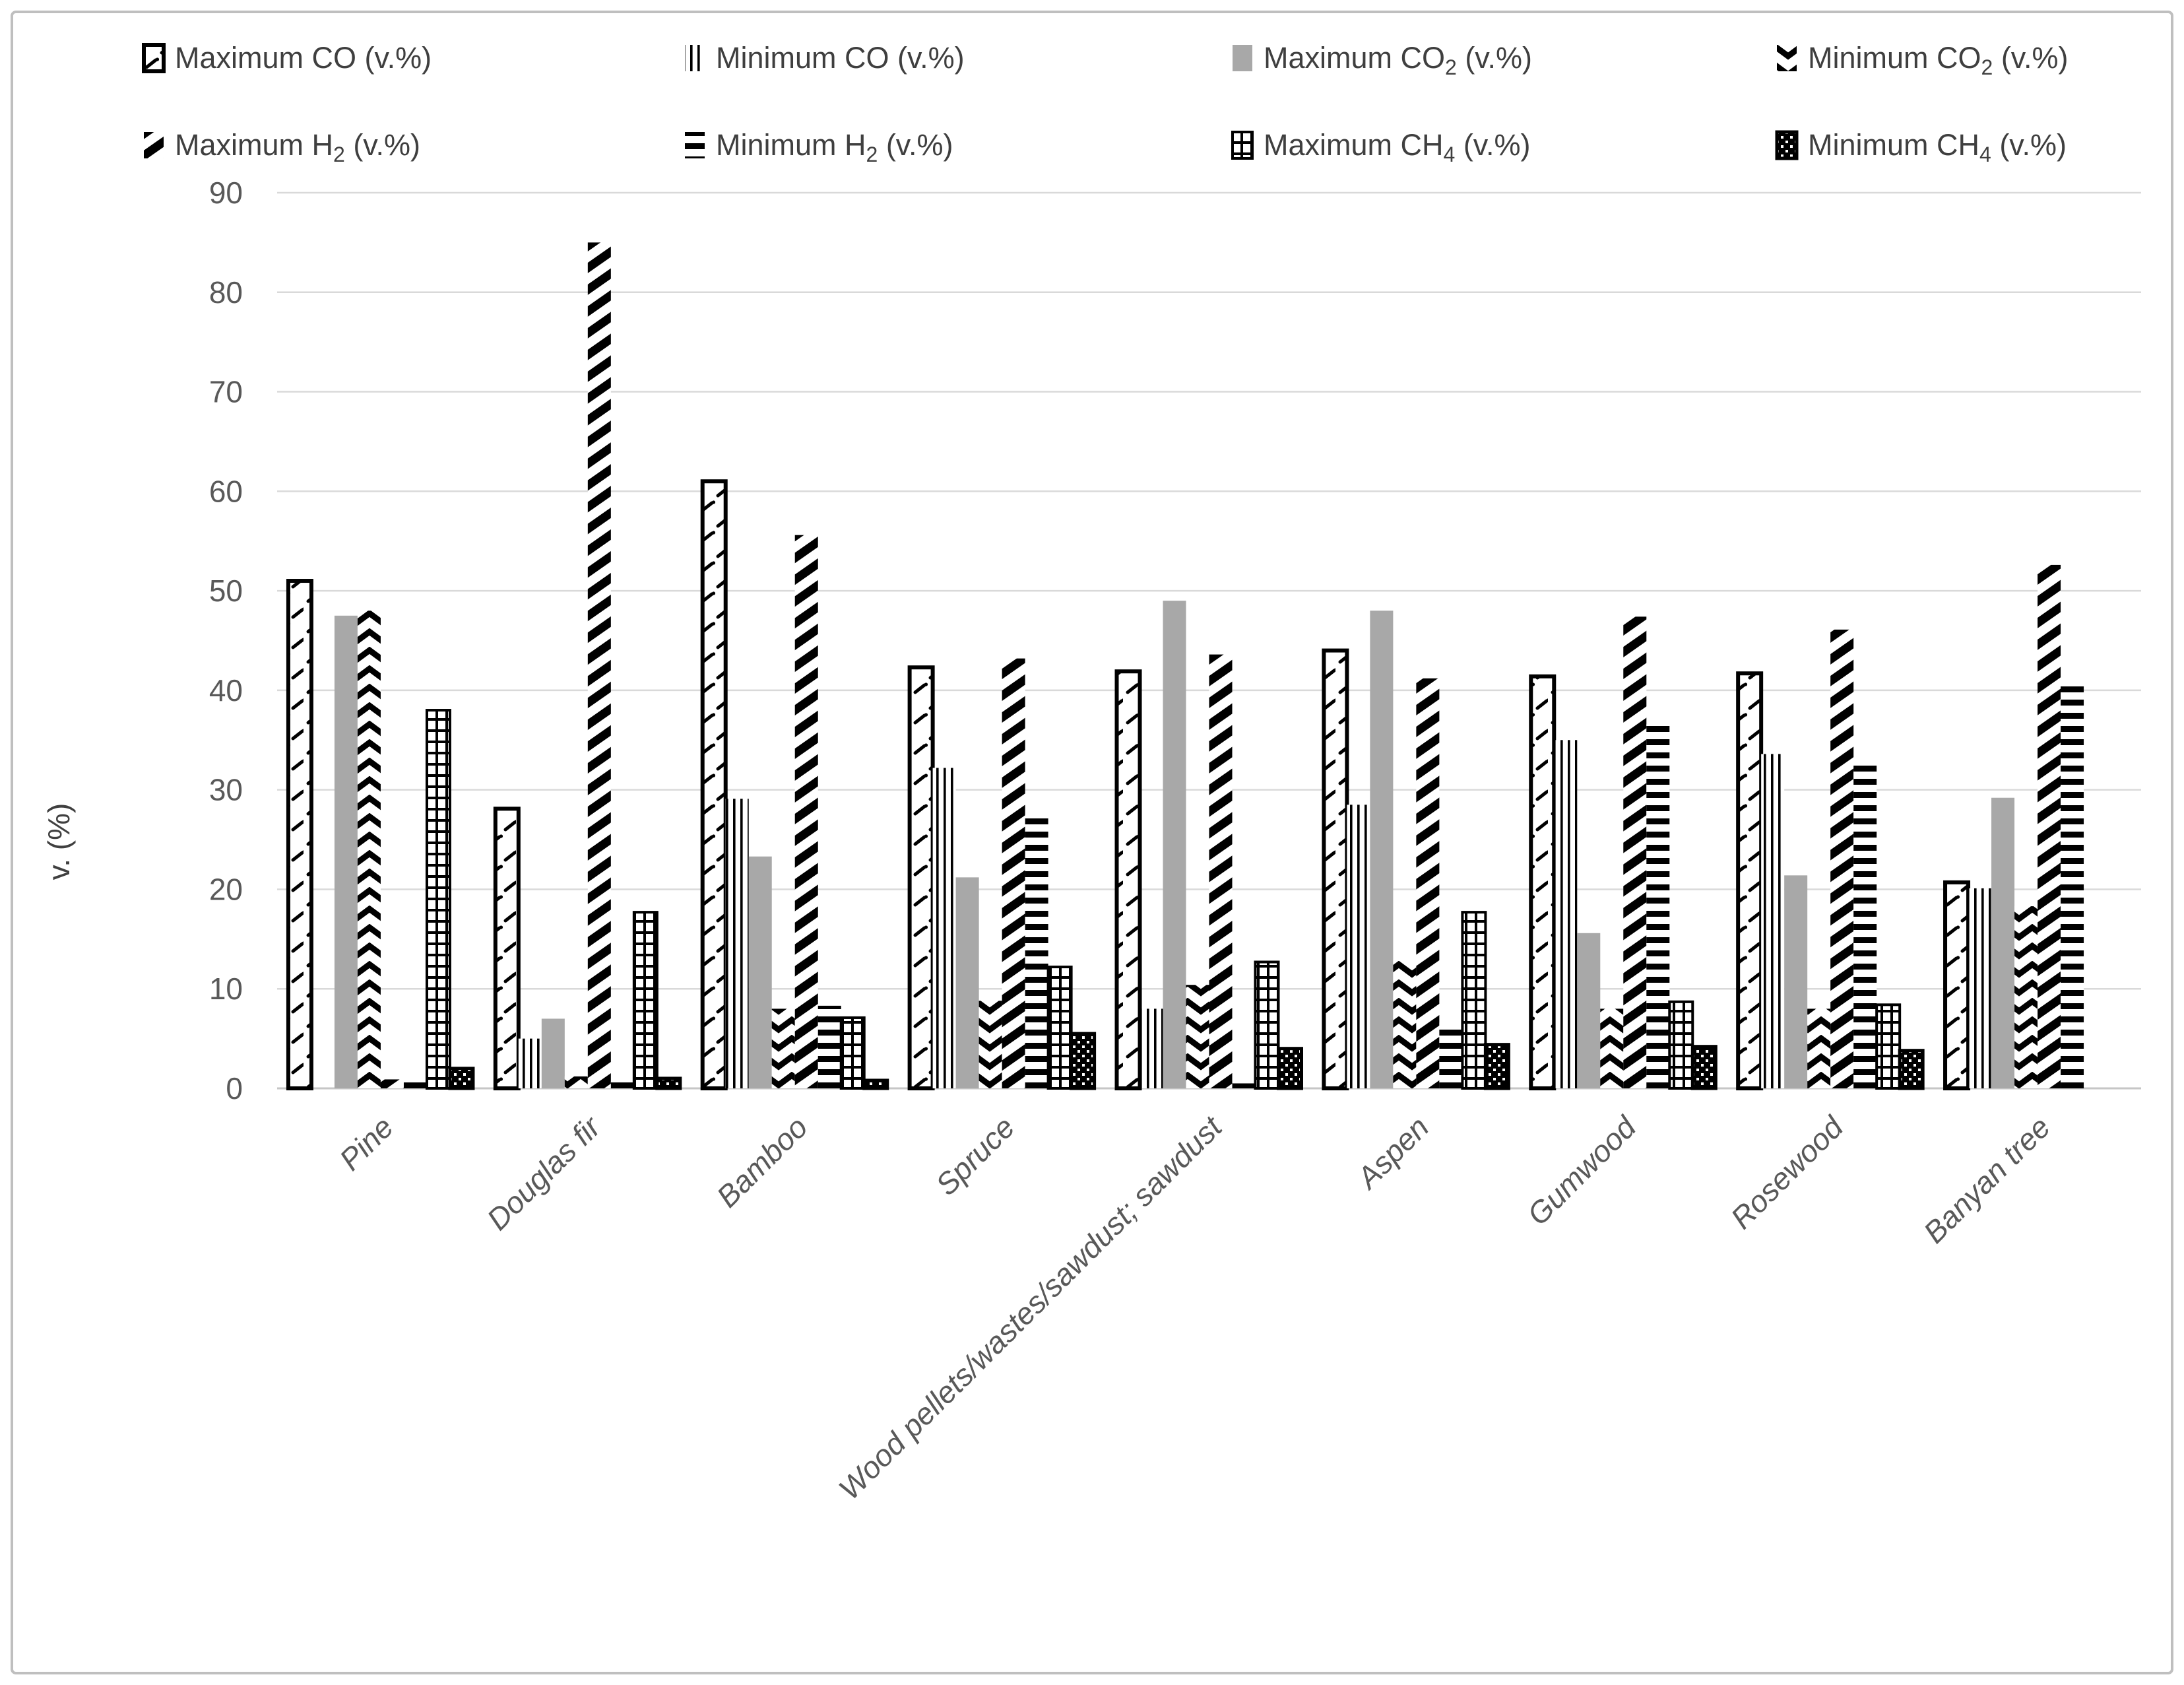 The image size is (2184, 1685). What do you see at coordinates (226, 193) in the screenshot?
I see `y-tick-label: 90` at bounding box center [226, 193].